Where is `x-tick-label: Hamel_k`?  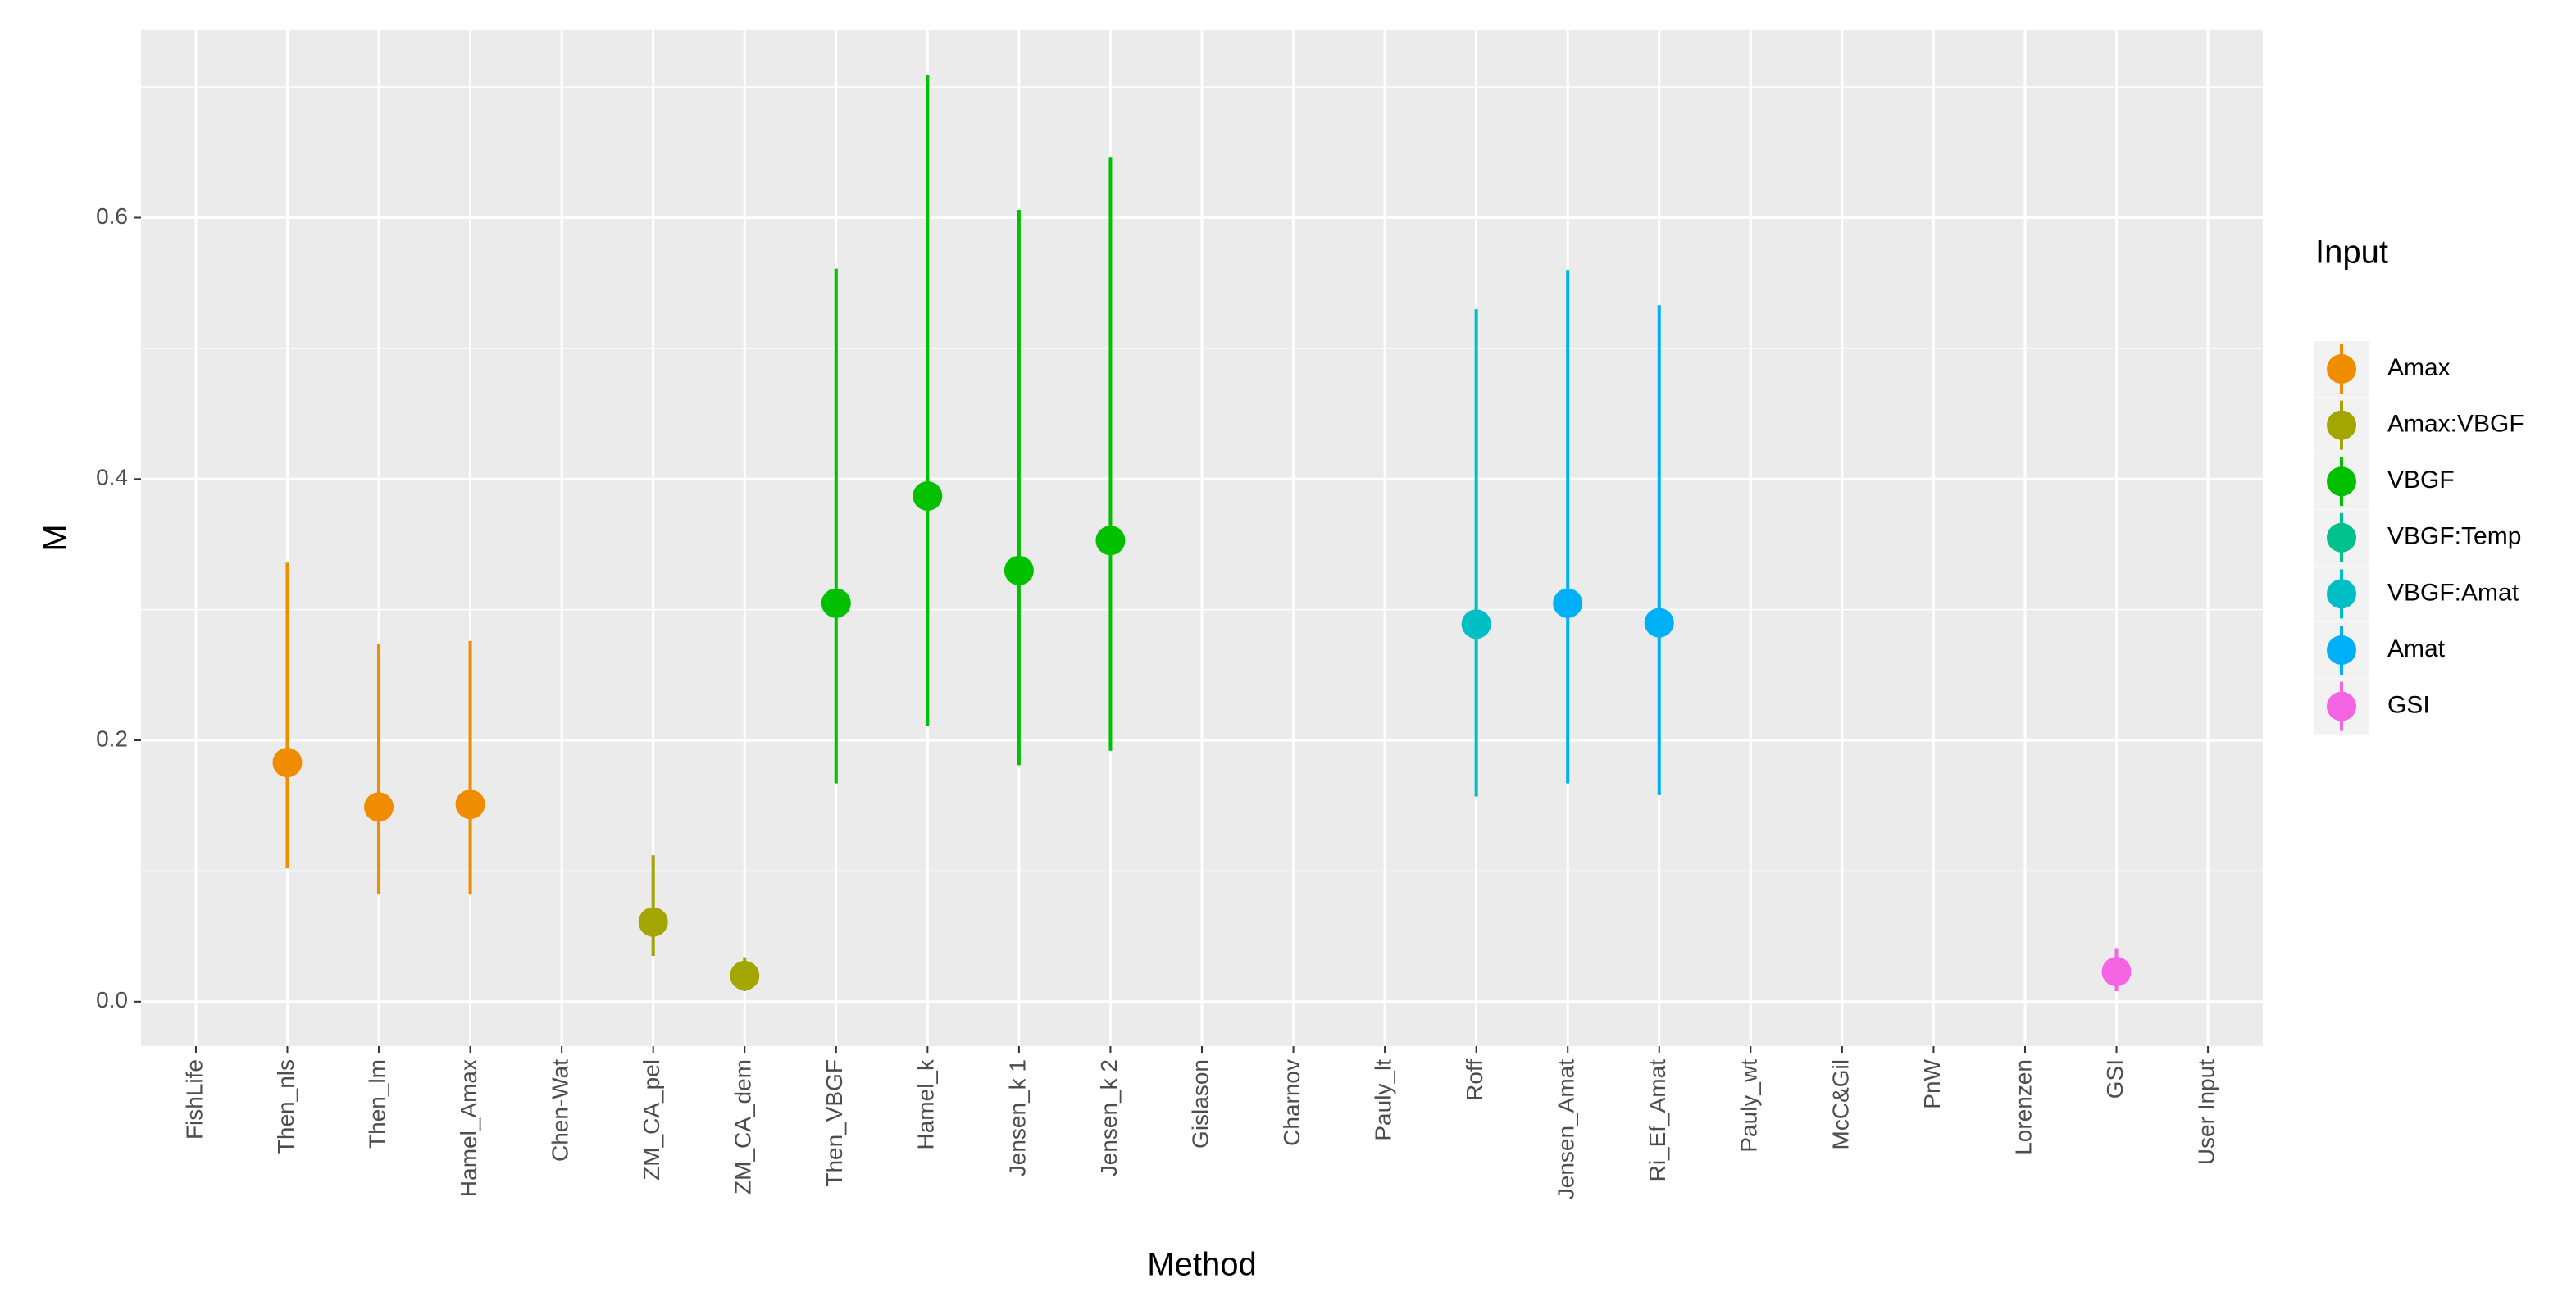 x-tick-label: Hamel_k is located at coordinates (926, 1103).